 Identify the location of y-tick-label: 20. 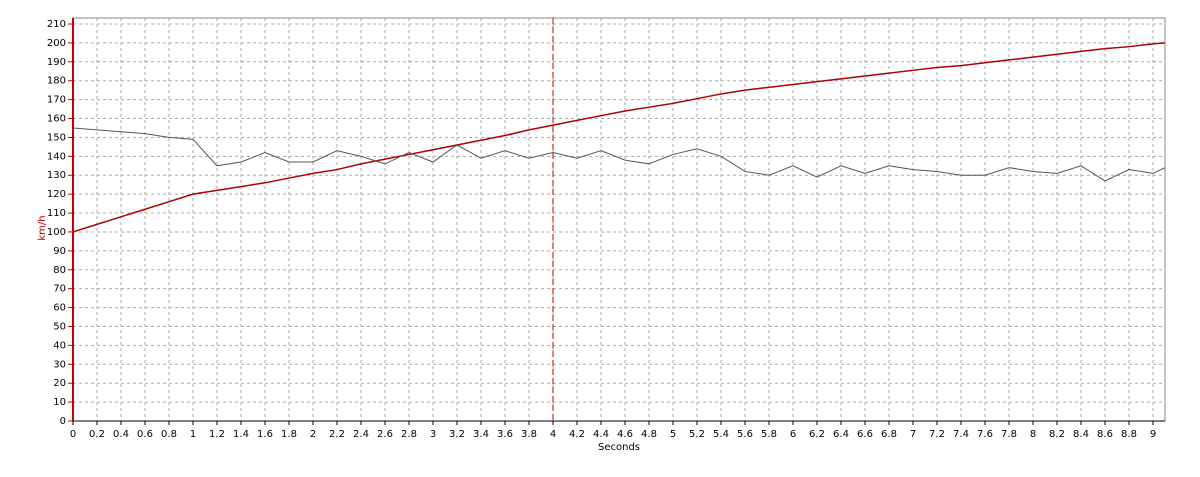
(59, 383).